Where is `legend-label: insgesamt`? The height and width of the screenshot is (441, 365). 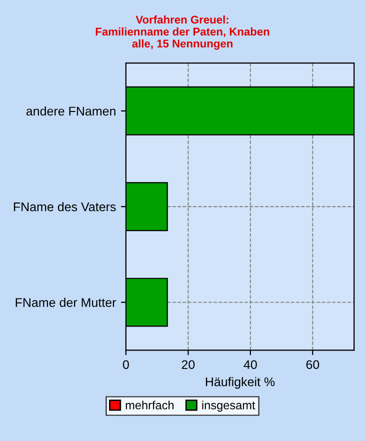
legend-label: insgesamt is located at coordinates (229, 406).